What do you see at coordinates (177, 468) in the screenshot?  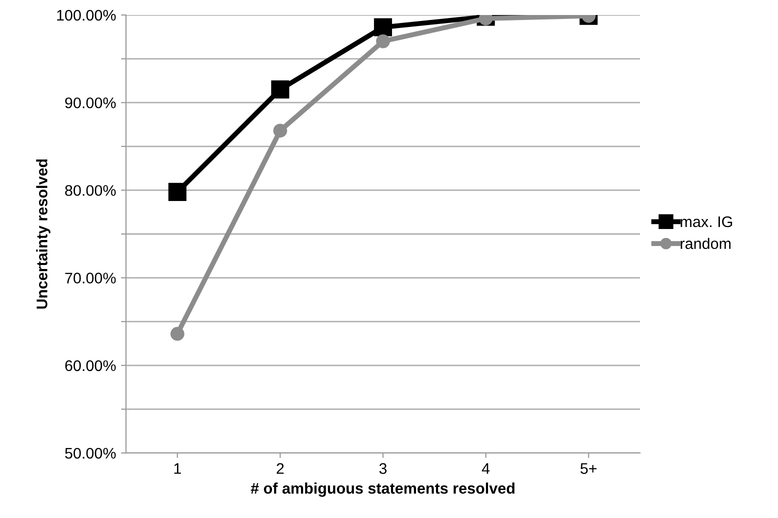 I see `x-tick-label: 1` at bounding box center [177, 468].